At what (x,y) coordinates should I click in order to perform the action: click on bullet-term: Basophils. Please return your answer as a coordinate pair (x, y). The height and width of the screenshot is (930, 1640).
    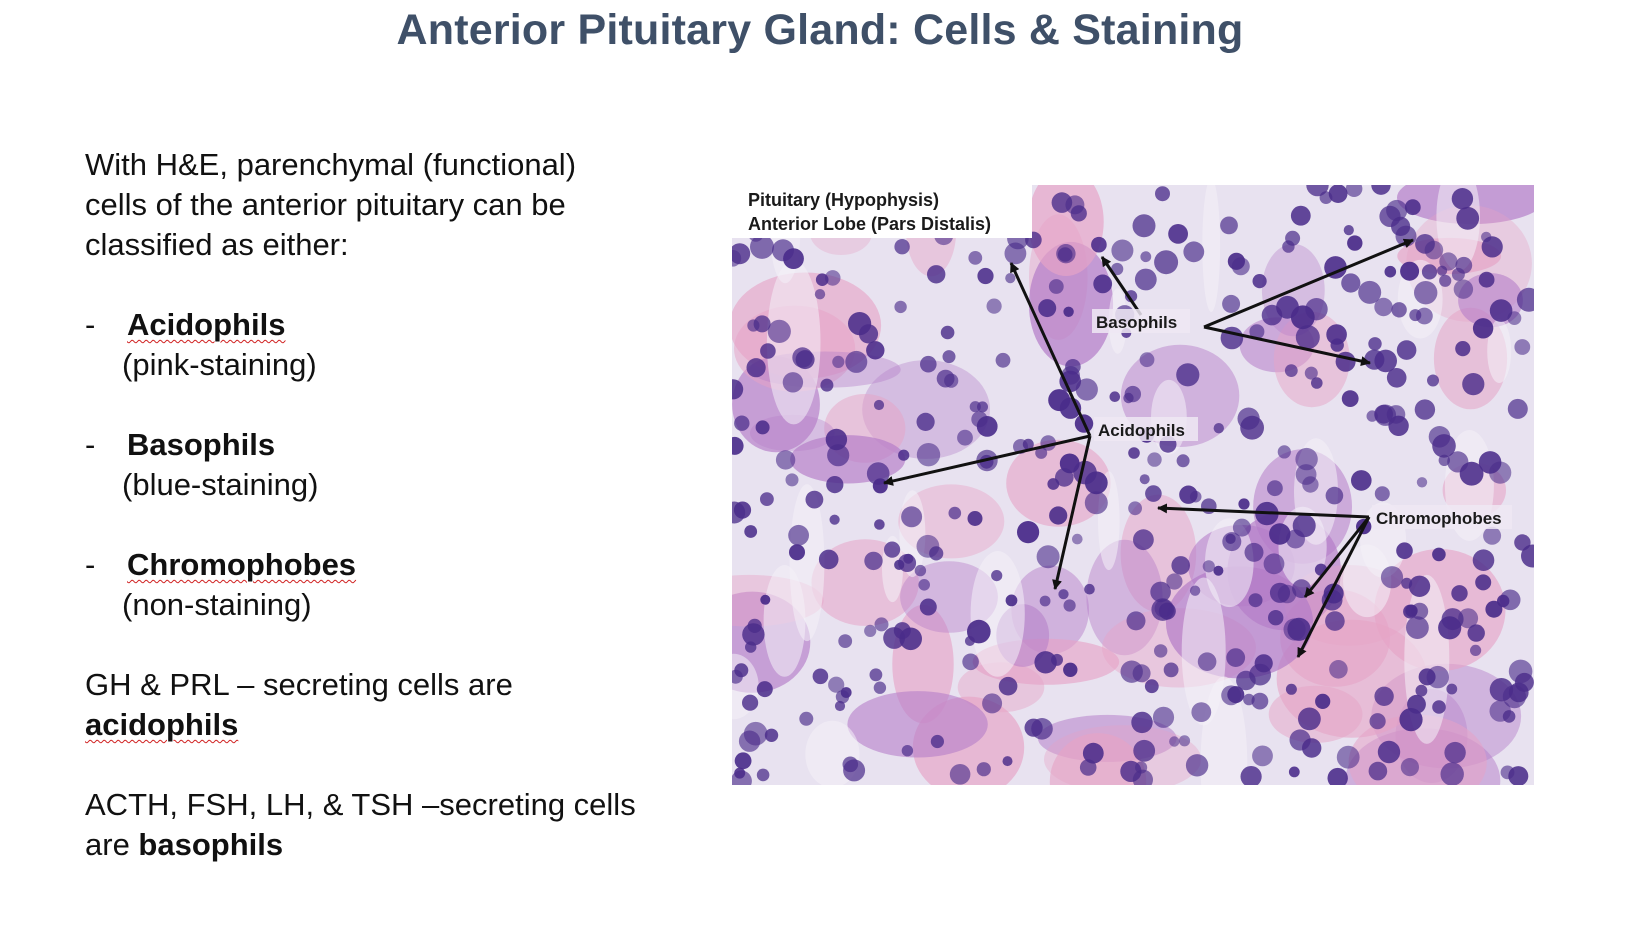
    Looking at the image, I should click on (201, 444).